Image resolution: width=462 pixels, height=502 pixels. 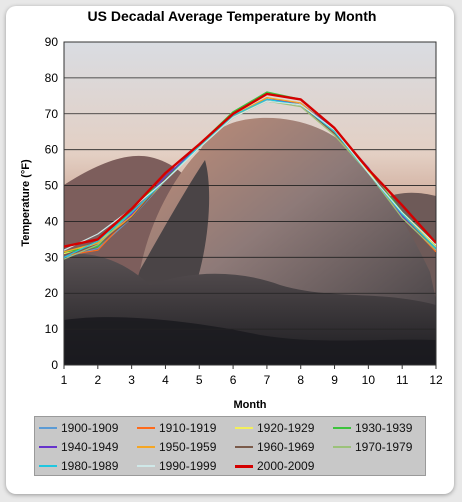 What do you see at coordinates (402, 380) in the screenshot?
I see `x-tick-label: 11` at bounding box center [402, 380].